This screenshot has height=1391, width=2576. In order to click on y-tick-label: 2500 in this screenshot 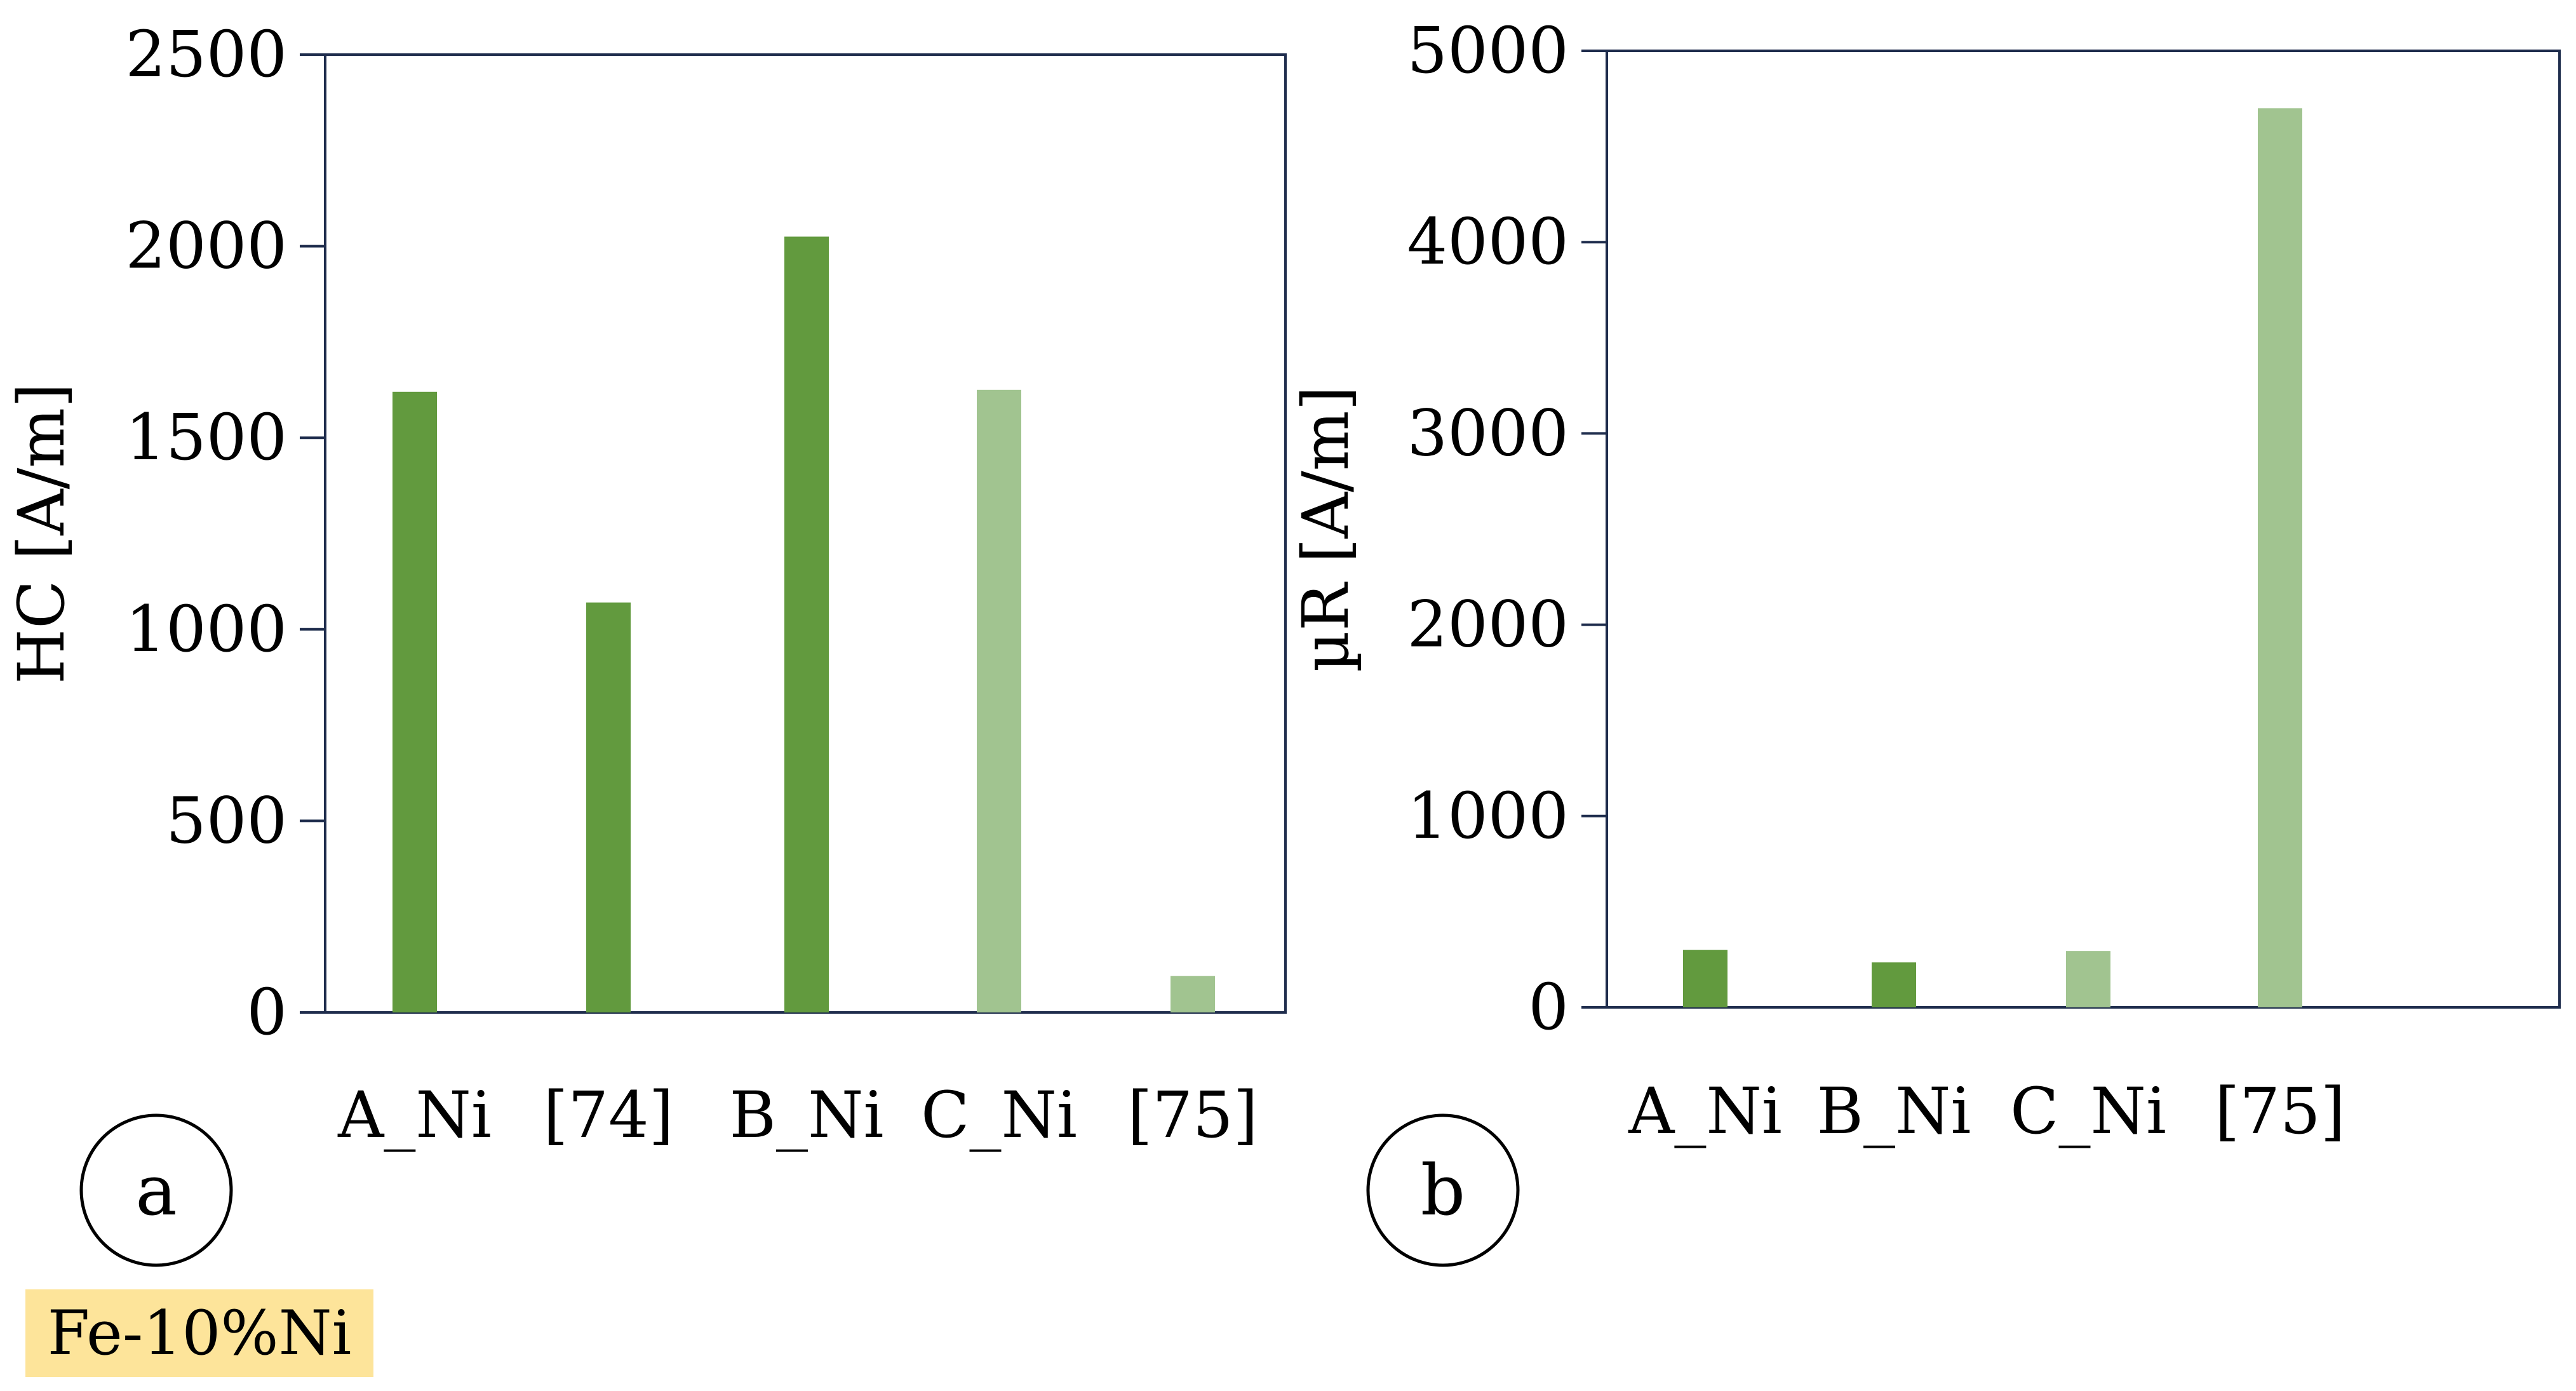, I will do `click(207, 54)`.